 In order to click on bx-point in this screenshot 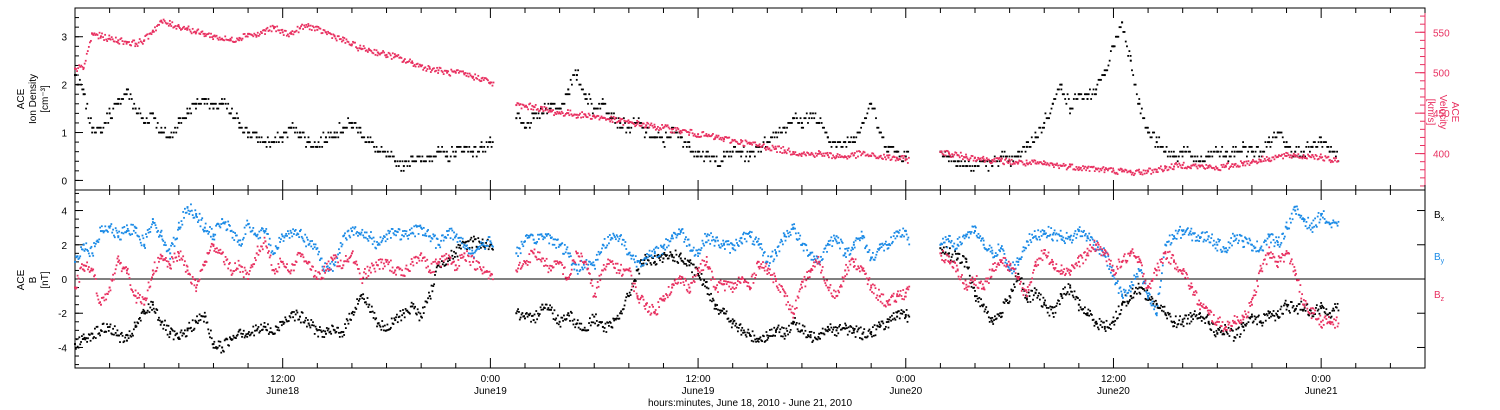, I will do `click(265, 326)`.